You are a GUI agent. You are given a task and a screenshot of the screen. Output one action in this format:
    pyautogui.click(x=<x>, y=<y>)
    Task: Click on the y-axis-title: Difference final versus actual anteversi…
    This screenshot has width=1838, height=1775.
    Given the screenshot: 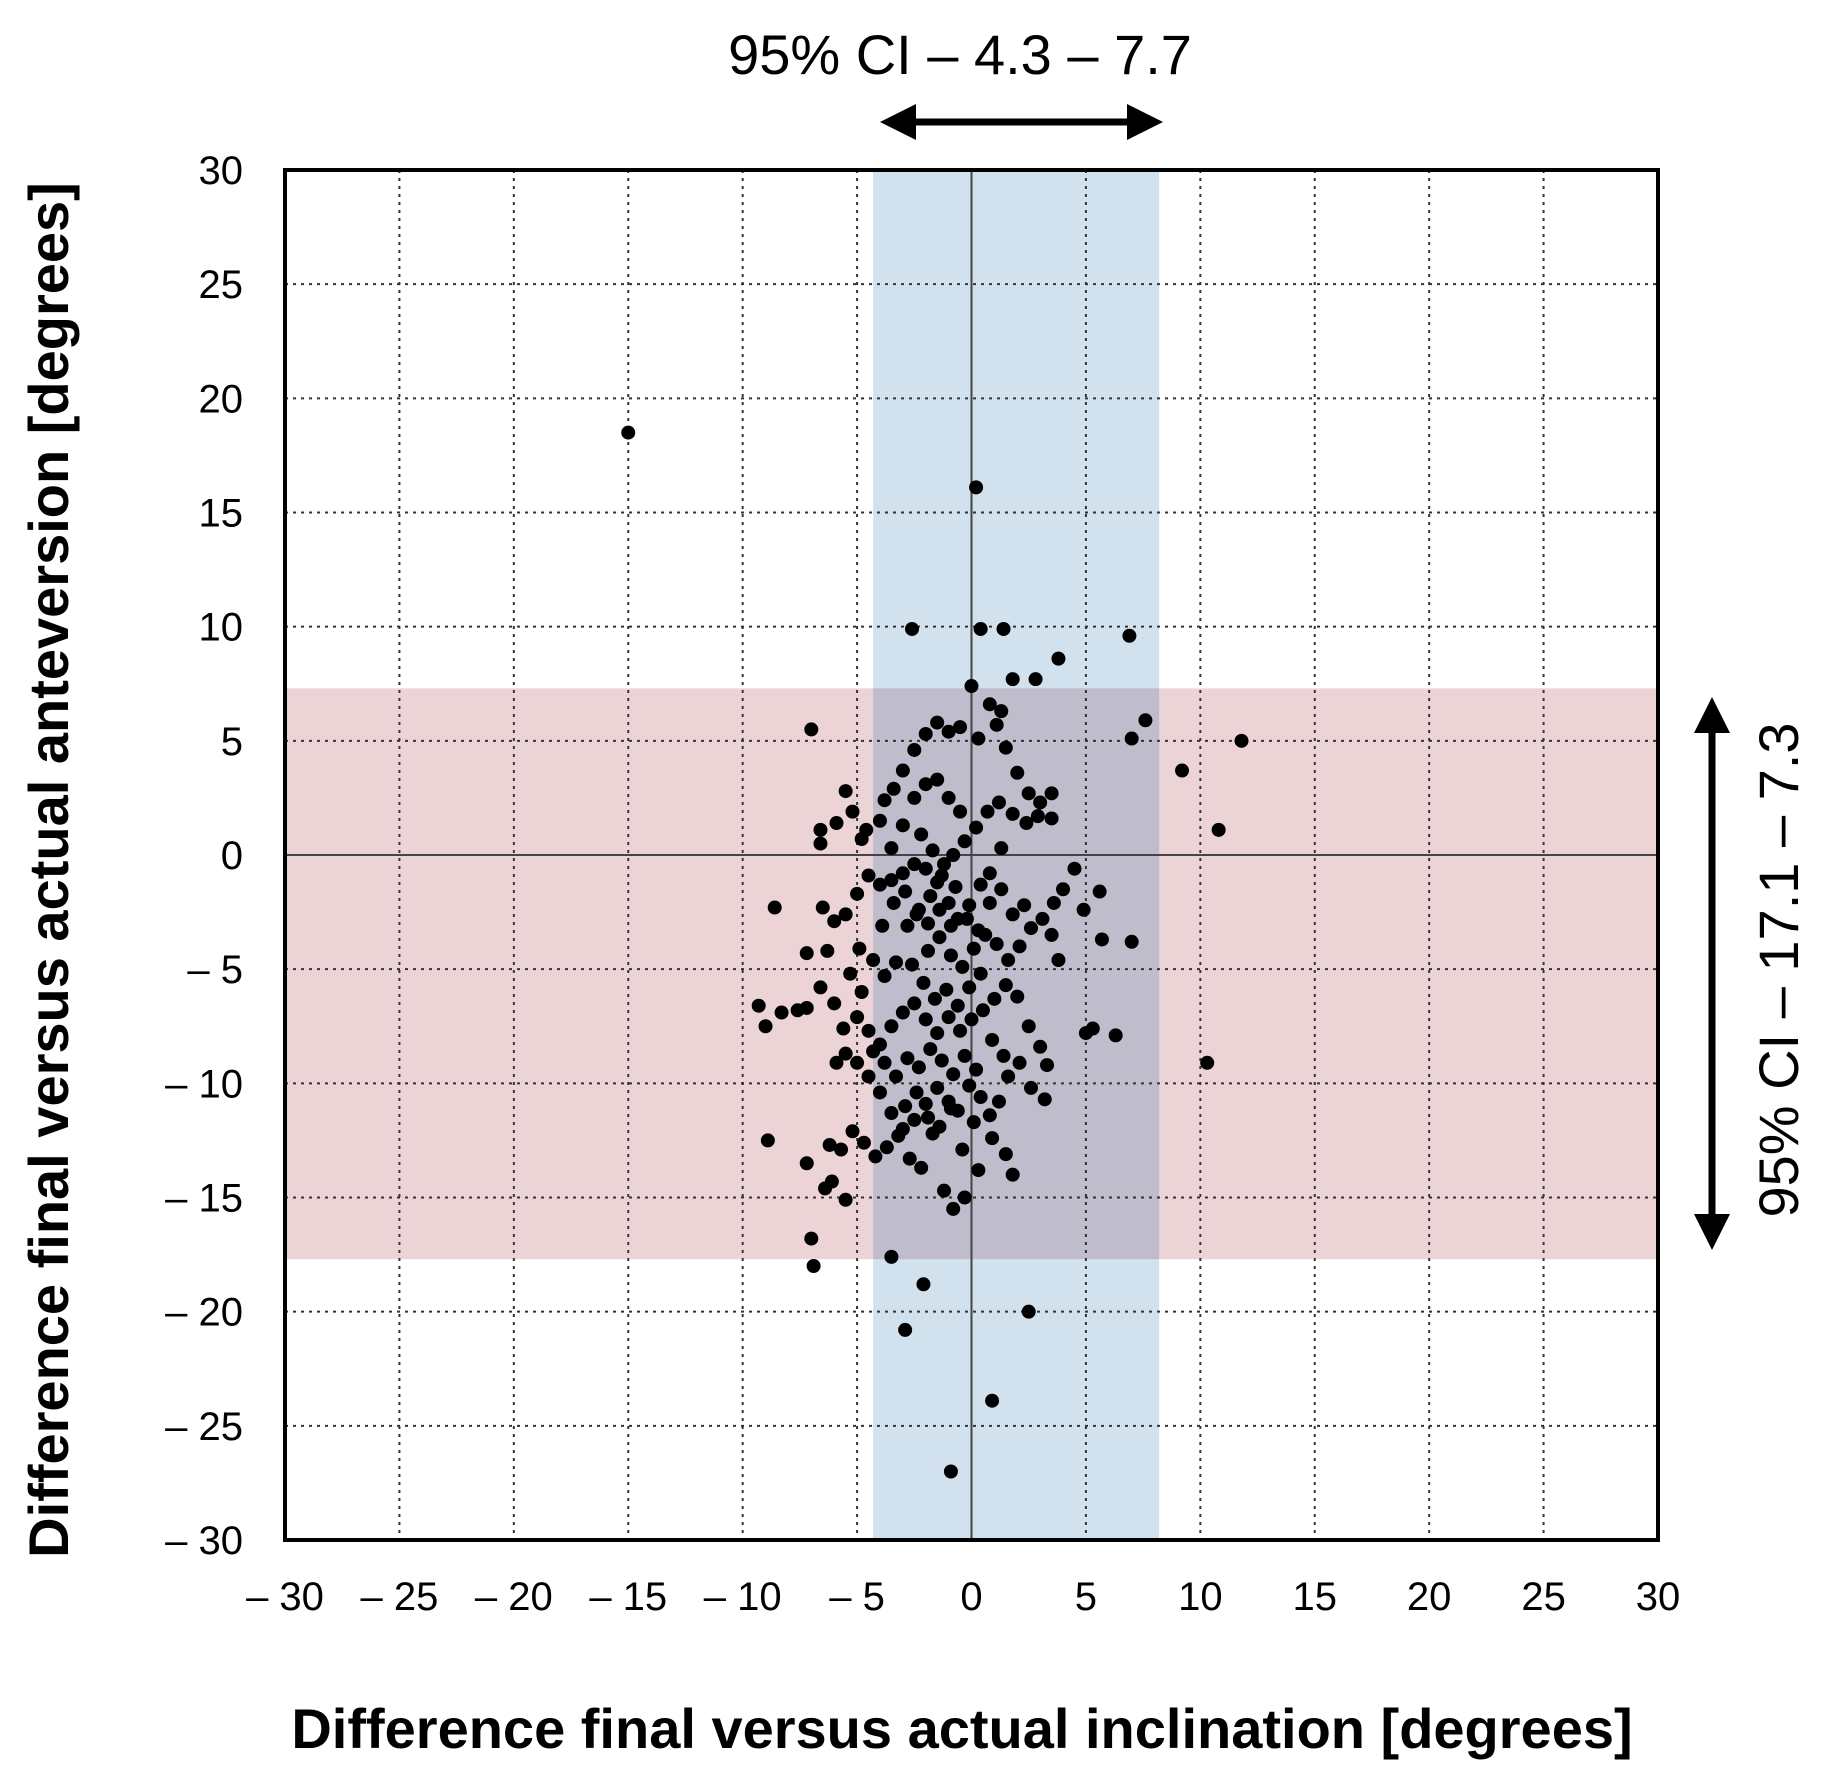 What is the action you would take?
    pyautogui.click(x=48, y=870)
    